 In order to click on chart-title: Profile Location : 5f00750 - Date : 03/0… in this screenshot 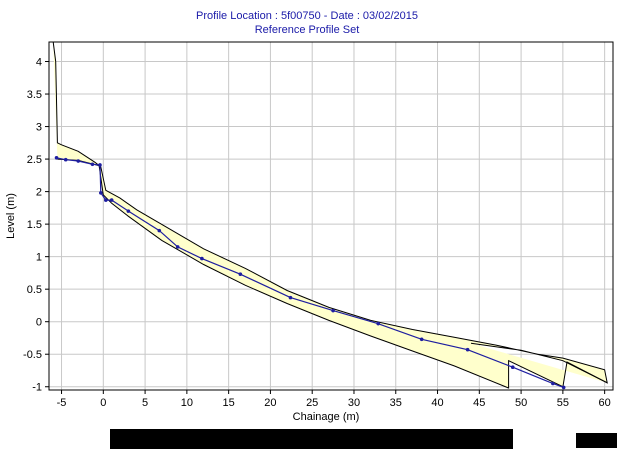, I will do `click(307, 16)`.